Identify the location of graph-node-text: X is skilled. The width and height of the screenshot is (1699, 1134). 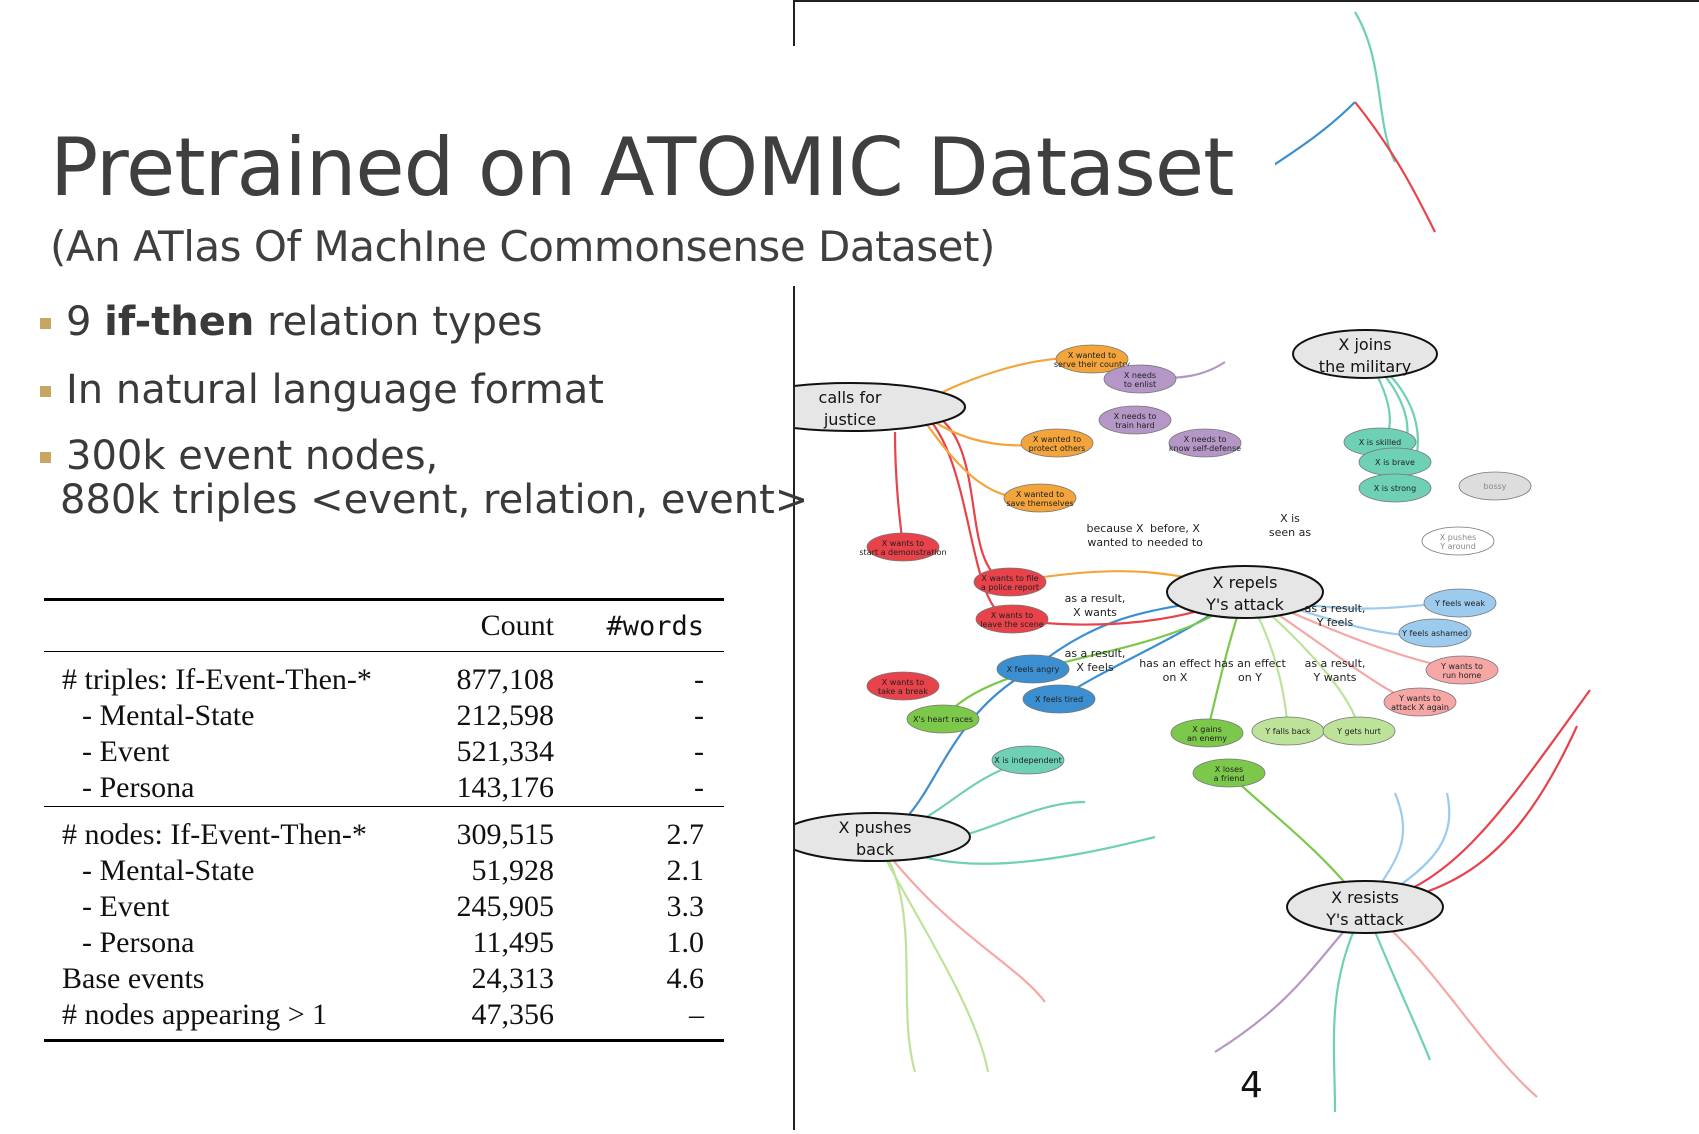
(1380, 442).